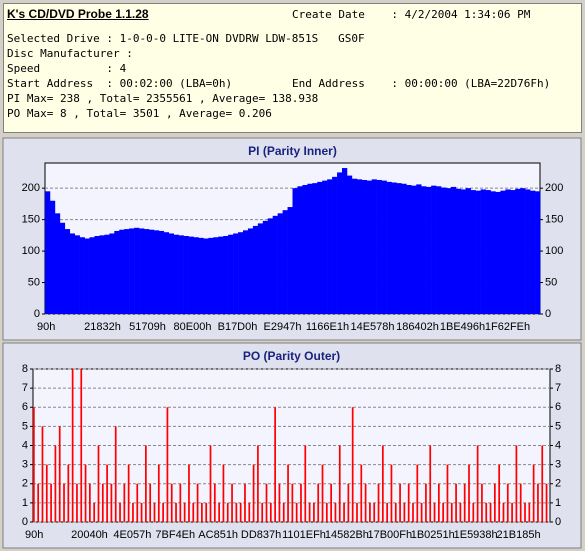 The image size is (585, 551). I want to click on x-tick-label: 14E578h, so click(372, 327).